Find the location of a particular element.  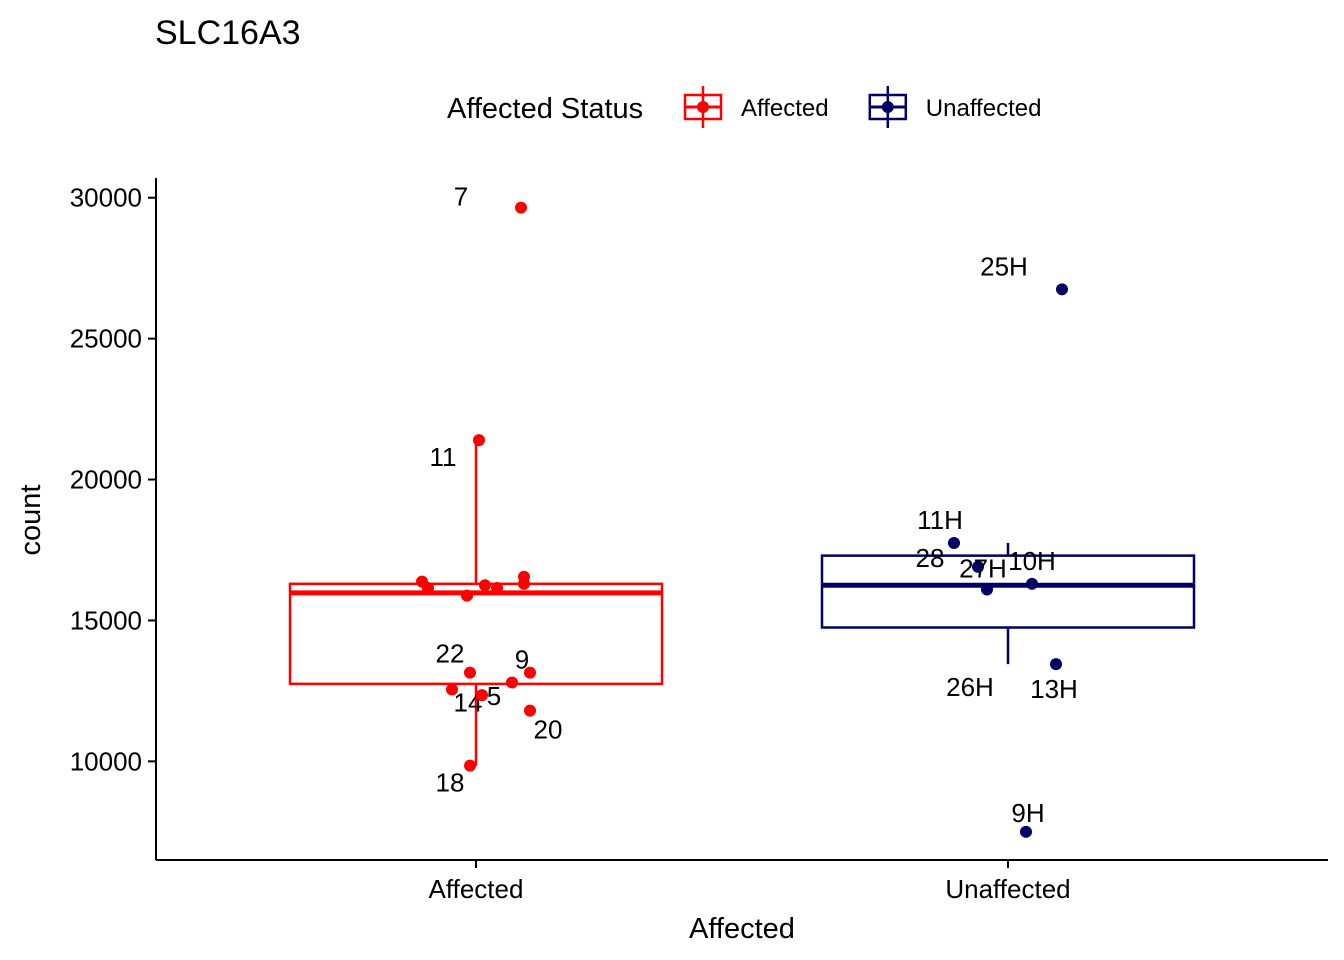

point-label: 11 is located at coordinates (443, 457).